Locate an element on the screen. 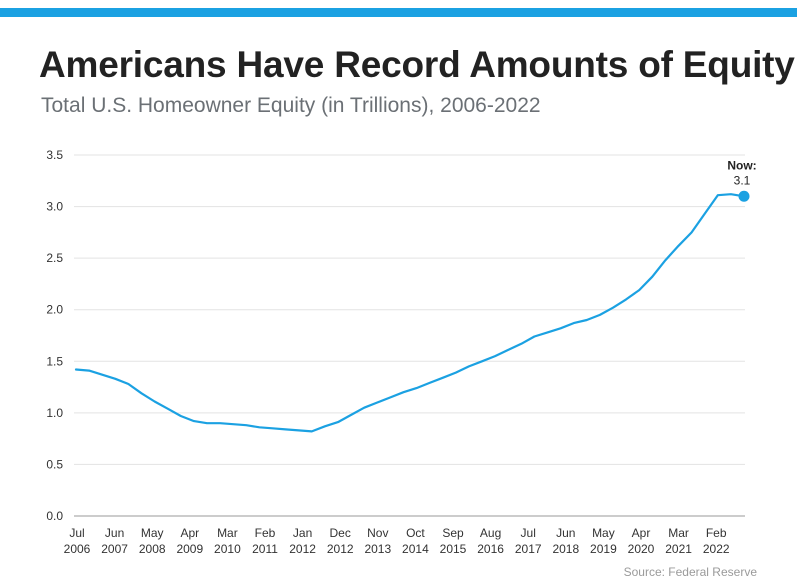 The height and width of the screenshot is (587, 797). y-tick-label: 2.5 is located at coordinates (54, 258).